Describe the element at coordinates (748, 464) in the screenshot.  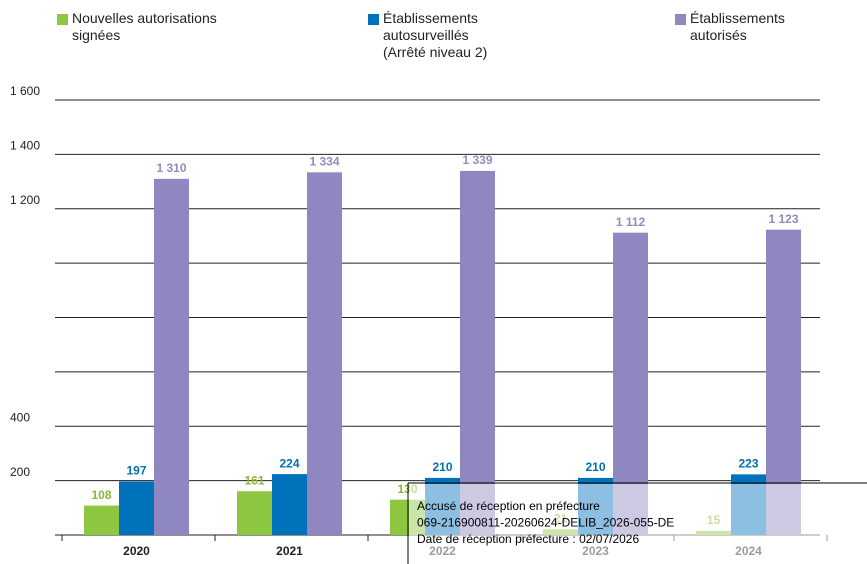
I see `data-label: 223` at that location.